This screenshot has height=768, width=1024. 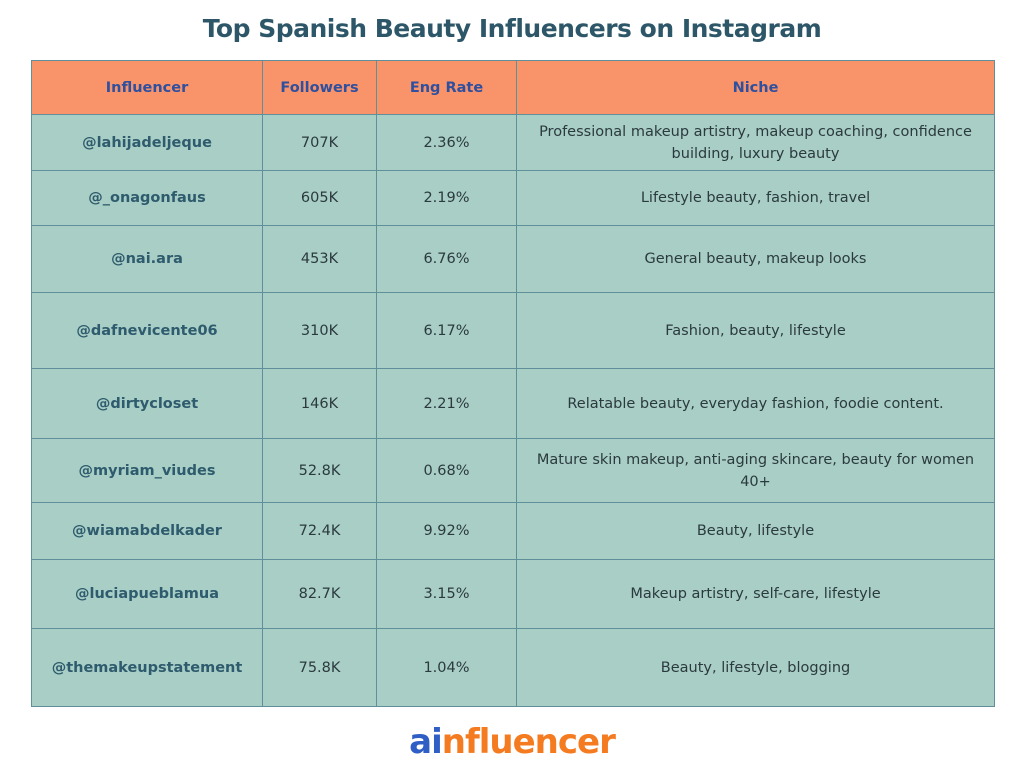 I want to click on table-cell: 72.4K, so click(x=319, y=531).